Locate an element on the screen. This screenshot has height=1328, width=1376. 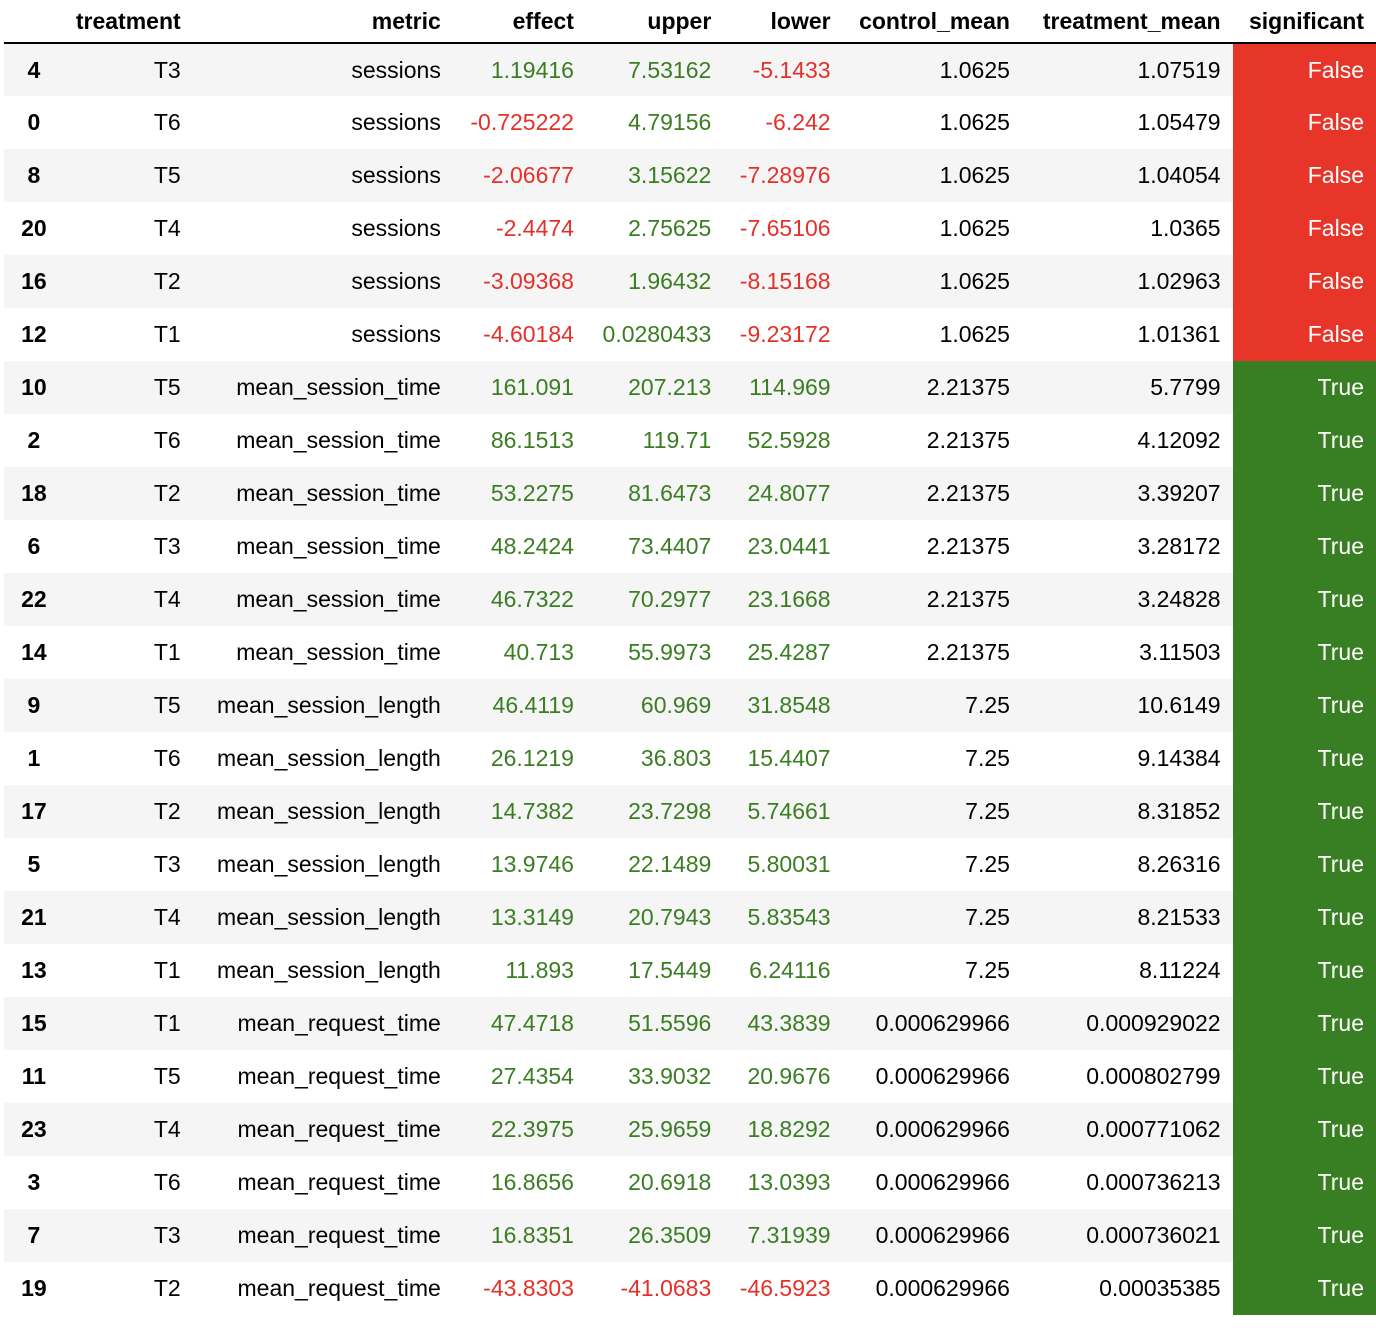
row-index: 18 is located at coordinates (34, 493).